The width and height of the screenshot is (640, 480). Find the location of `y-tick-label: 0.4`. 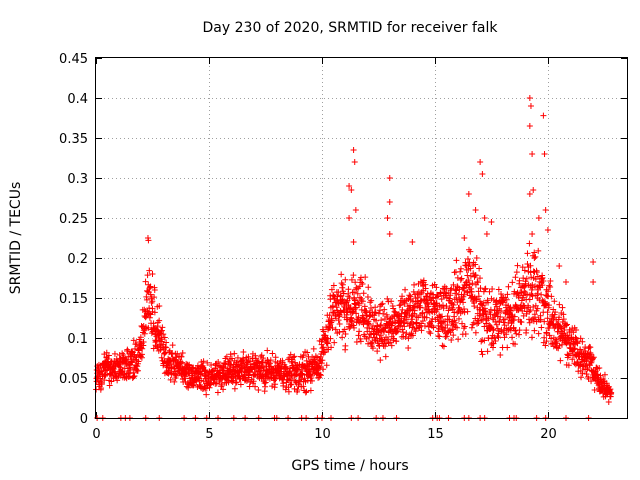

y-tick-label: 0.4 is located at coordinates (77, 99).